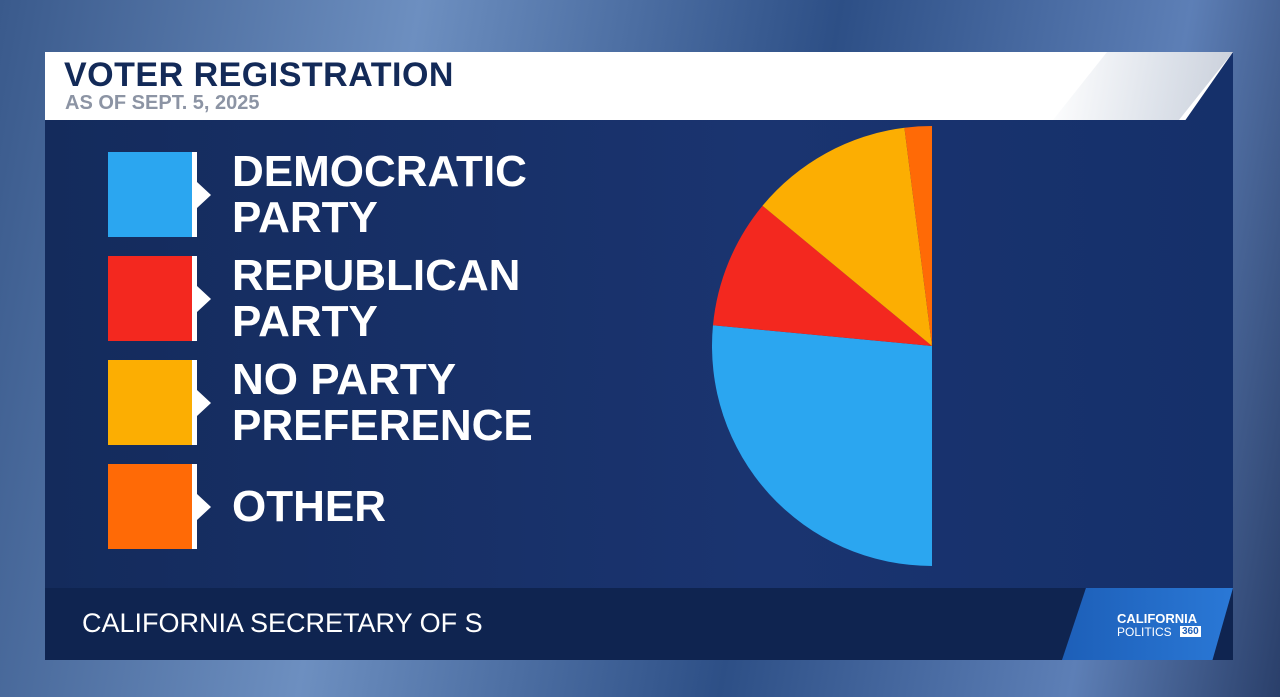 The image size is (1280, 697). Describe the element at coordinates (379, 194) in the screenshot. I see `legend-label: DEMOCRATIC PARTY` at that location.